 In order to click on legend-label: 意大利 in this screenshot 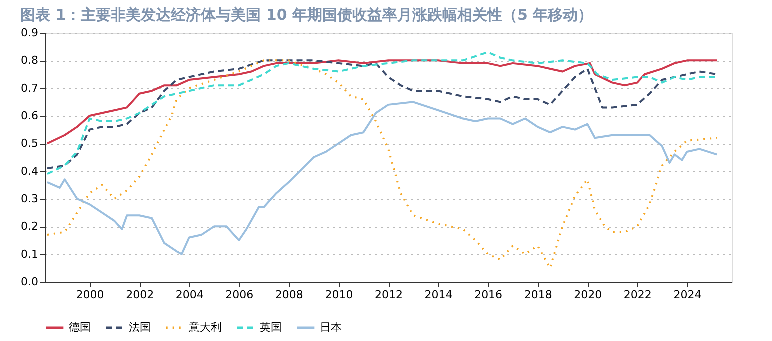, I will do `click(205, 327)`.